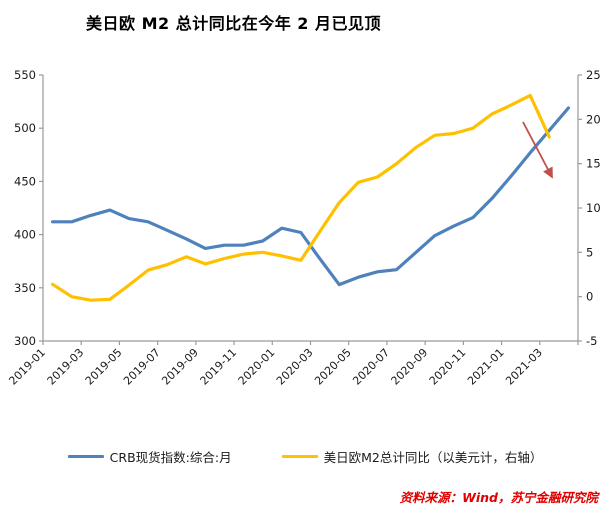 The height and width of the screenshot is (513, 610). I want to click on x-tick-label: 2020-07, so click(371, 367).